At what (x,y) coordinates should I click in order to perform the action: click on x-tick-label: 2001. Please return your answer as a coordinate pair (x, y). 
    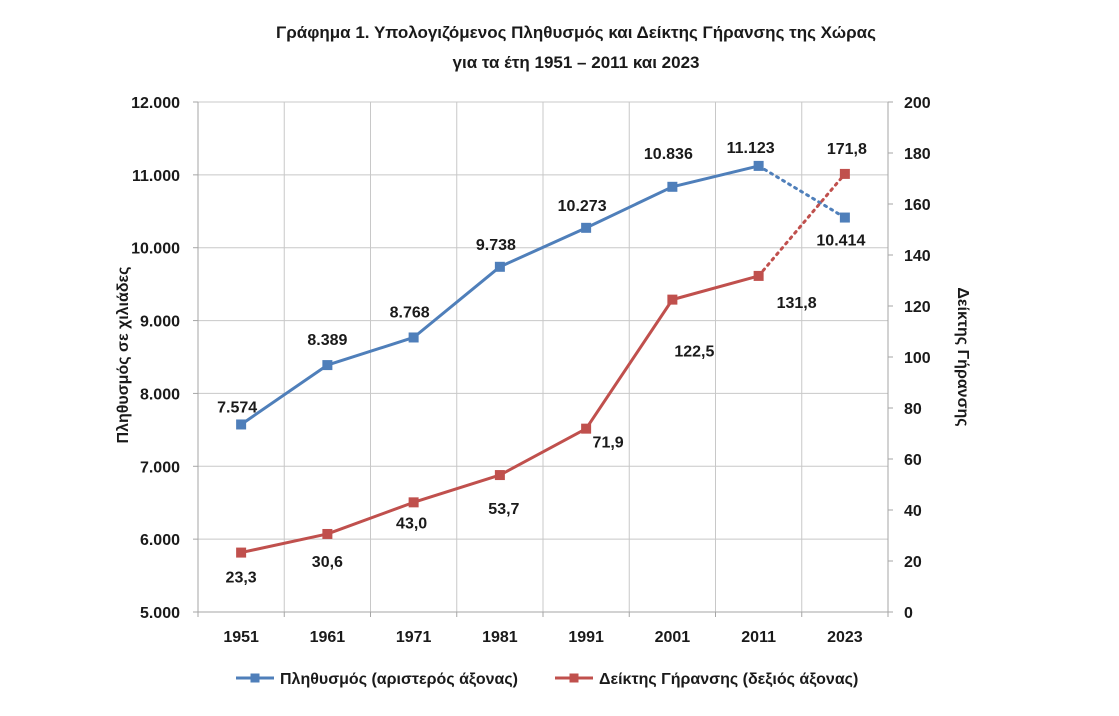
    Looking at the image, I should click on (673, 637).